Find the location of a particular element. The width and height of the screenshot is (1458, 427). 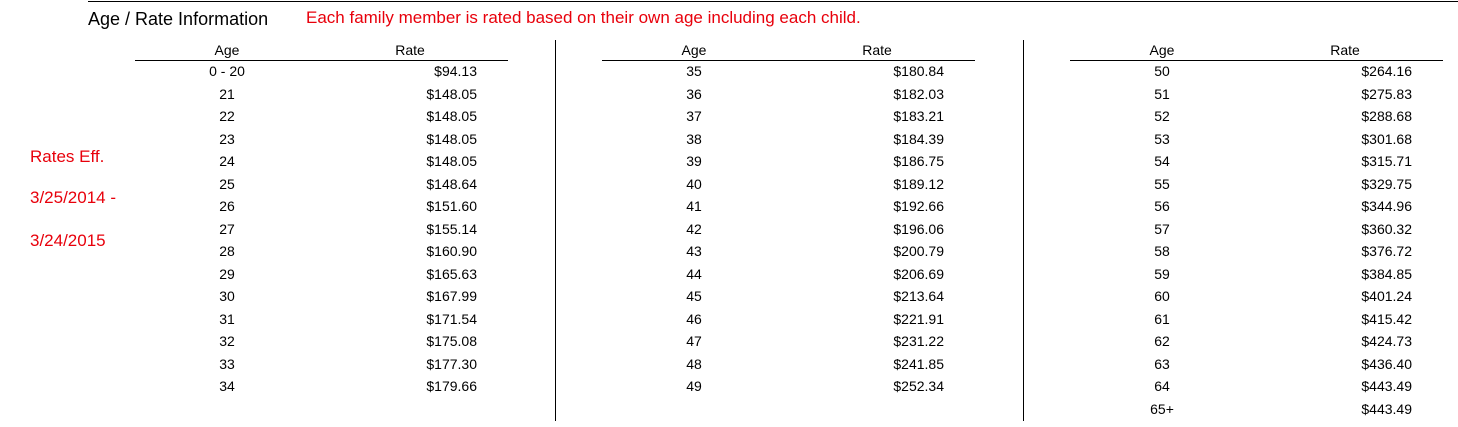

rate-cell: $401.24 is located at coordinates (1386, 296).